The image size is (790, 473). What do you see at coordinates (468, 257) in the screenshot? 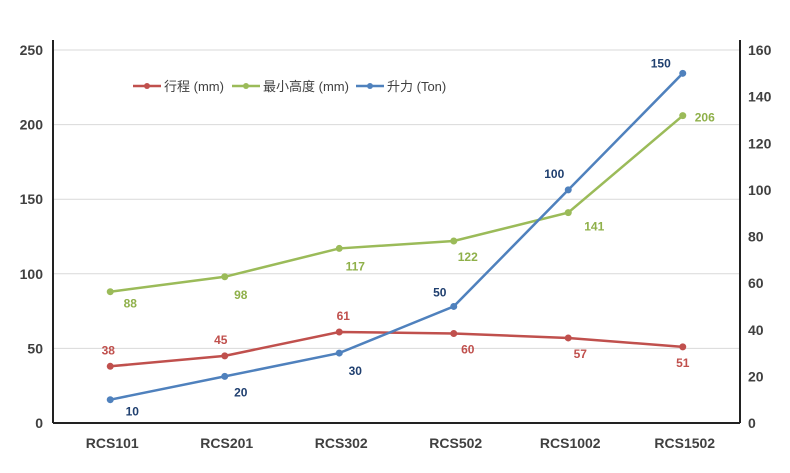
I see `data-label: 122` at bounding box center [468, 257].